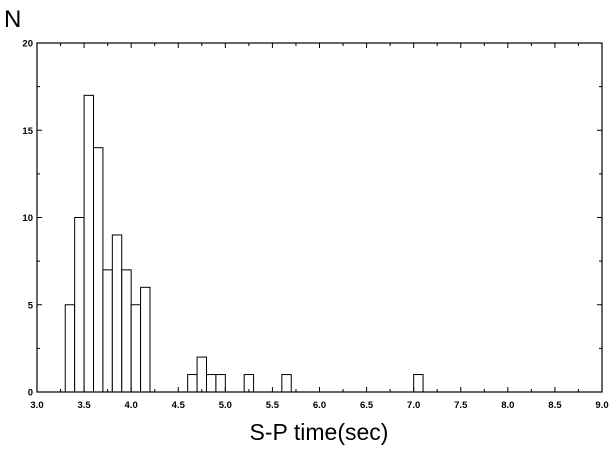  What do you see at coordinates (179, 405) in the screenshot?
I see `x-tick-label-3: 4.5` at bounding box center [179, 405].